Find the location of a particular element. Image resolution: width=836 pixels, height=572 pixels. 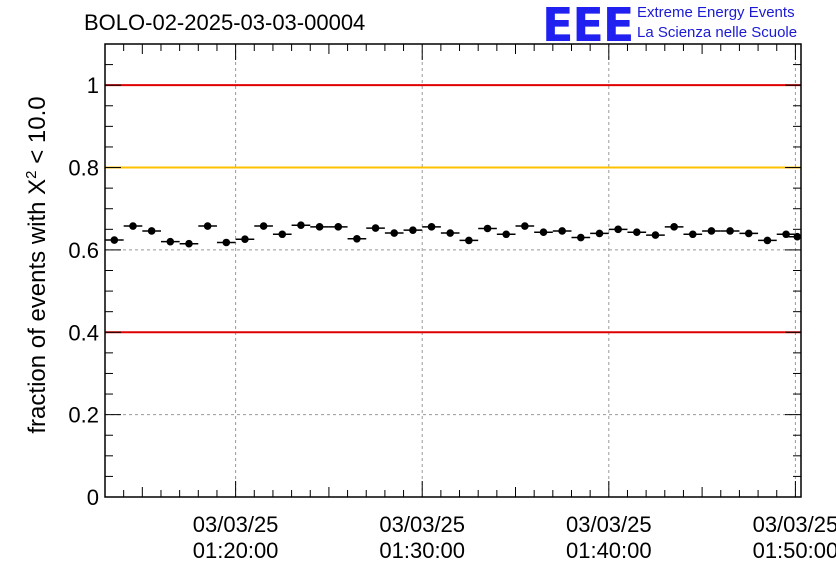

data-points is located at coordinates (453, 234).